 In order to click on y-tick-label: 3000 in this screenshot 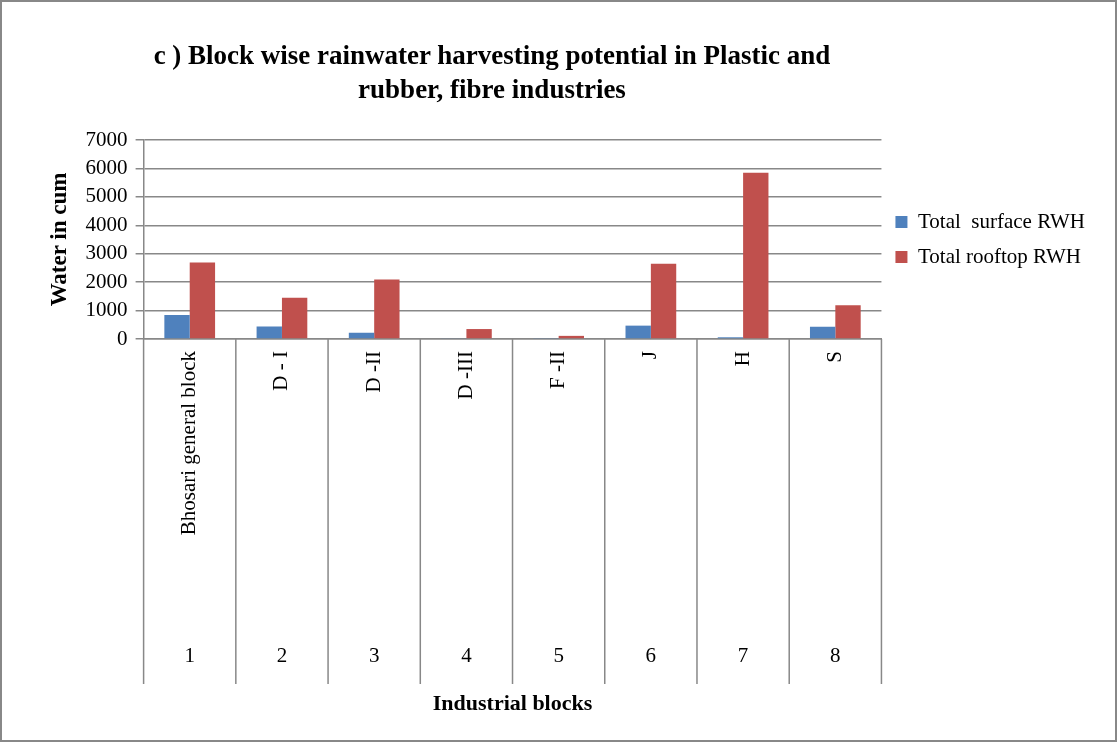, I will do `click(106, 252)`.